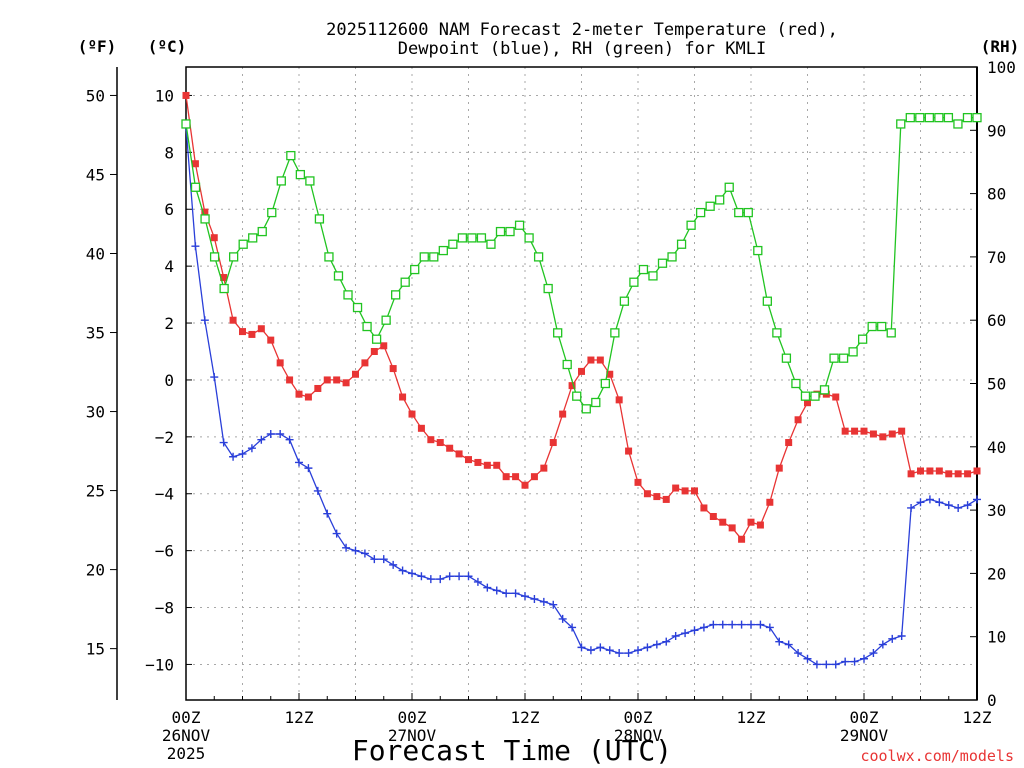 The width and height of the screenshot is (1024, 768). I want to click on x-year-label: 2025, so click(186, 753).